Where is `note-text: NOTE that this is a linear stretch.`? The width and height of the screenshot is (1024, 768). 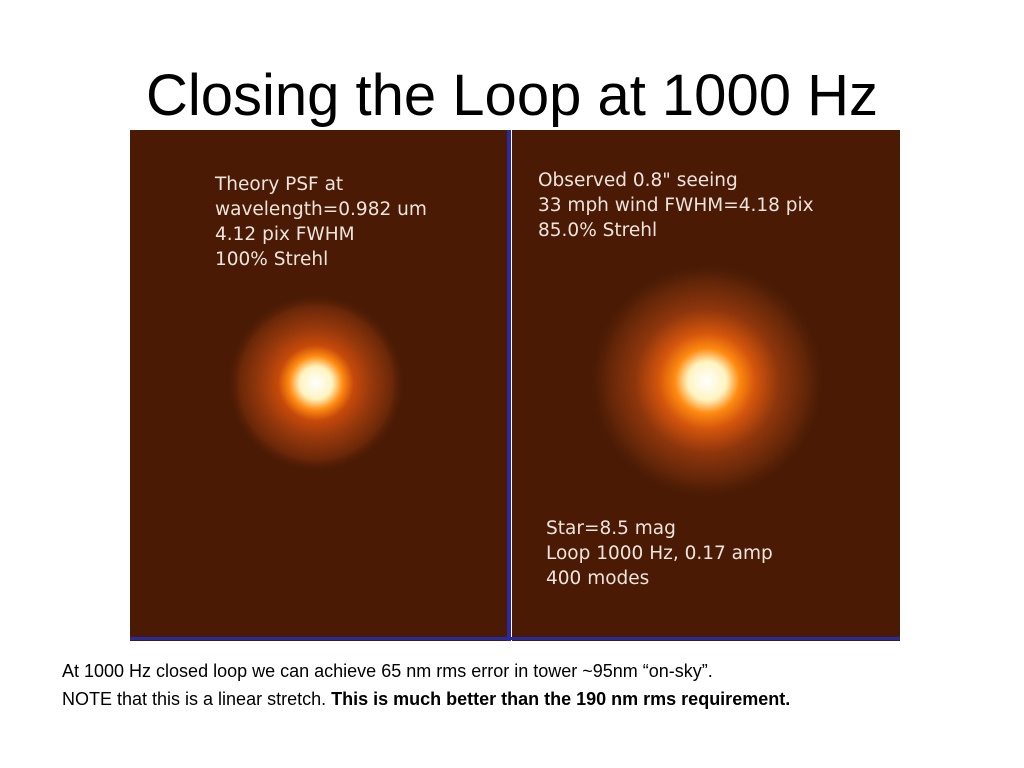
note-text: NOTE that this is a linear stretch. is located at coordinates (194, 699).